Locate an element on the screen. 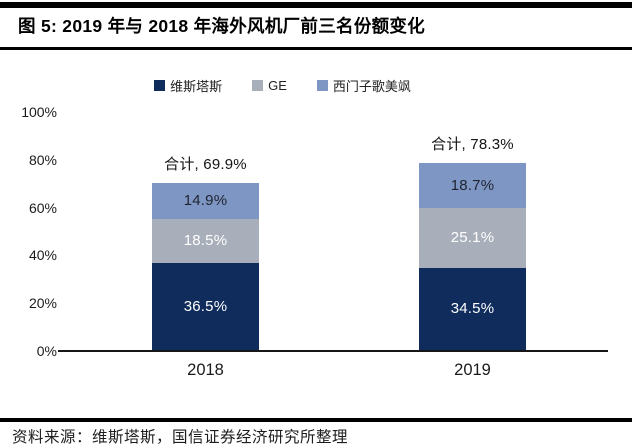 The width and height of the screenshot is (632, 446). bar-segment: 34.5% is located at coordinates (472, 308).